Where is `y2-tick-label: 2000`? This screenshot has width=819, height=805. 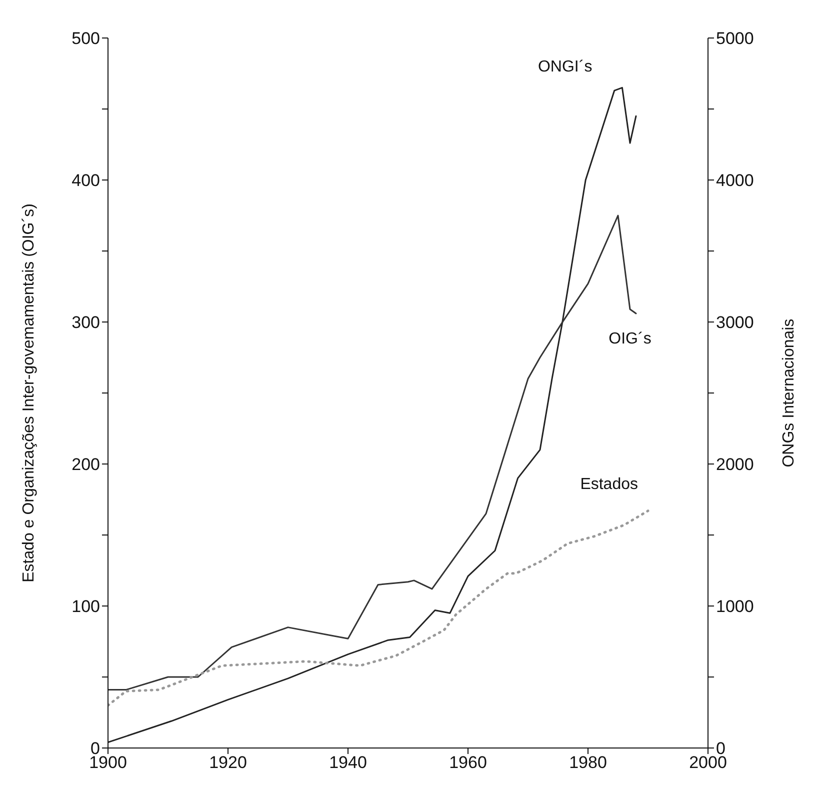
y2-tick-label: 2000 is located at coordinates (735, 464).